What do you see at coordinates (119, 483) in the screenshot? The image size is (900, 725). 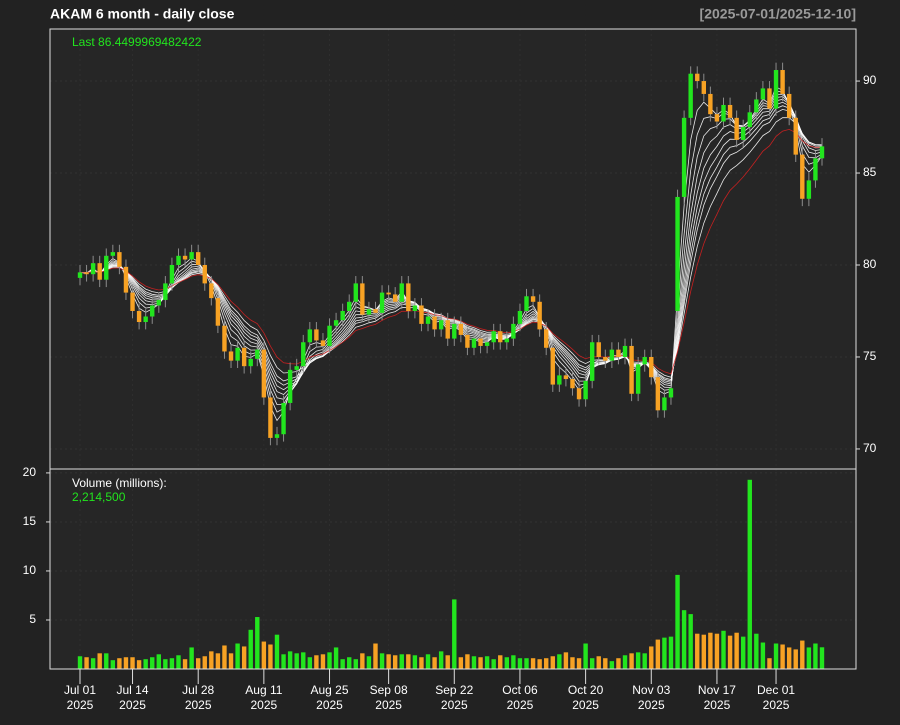 I see `volume-label: Volume (millions):` at bounding box center [119, 483].